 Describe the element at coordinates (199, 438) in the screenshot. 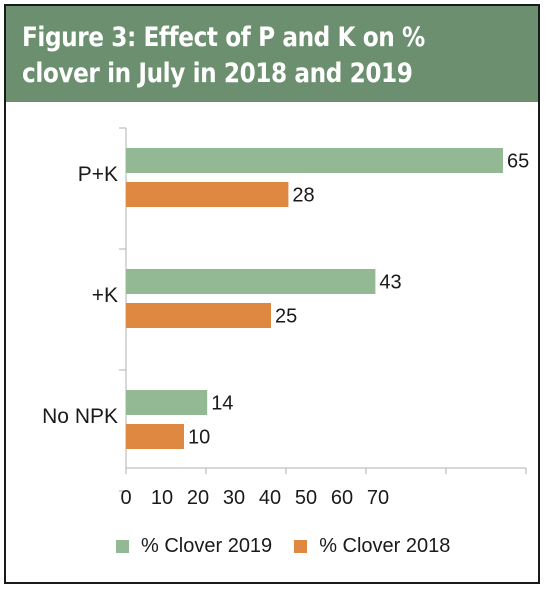

I see `data-label: 10` at that location.